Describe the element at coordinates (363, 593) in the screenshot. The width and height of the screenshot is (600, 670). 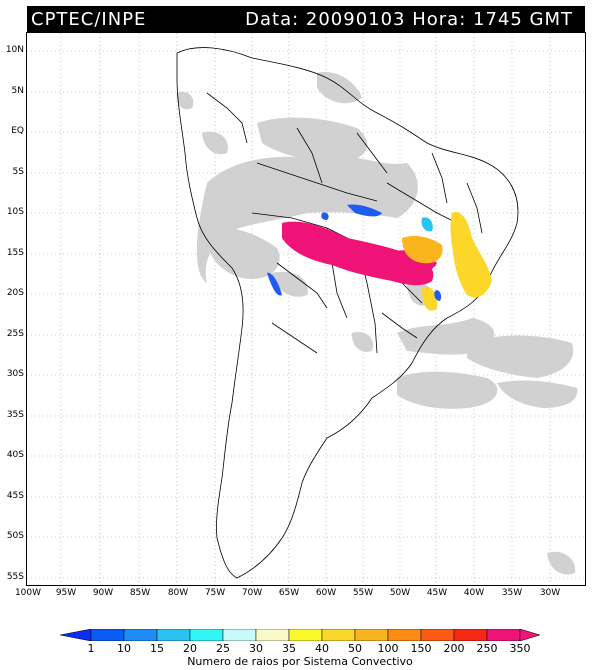
I see `lon-label: 55W` at that location.